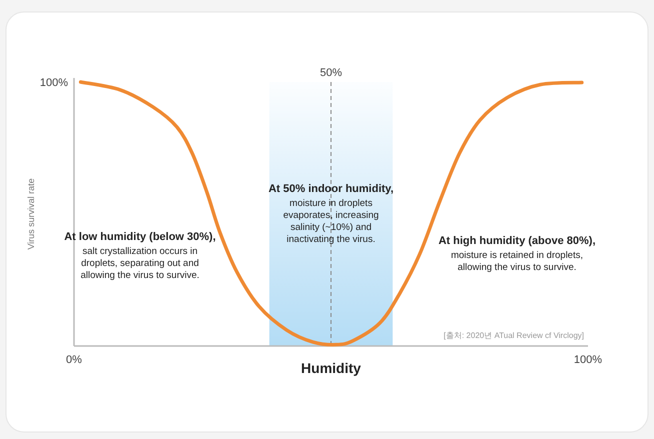 Image resolution: width=654 pixels, height=439 pixels. I want to click on annotation: At 50% indoor humidity, moisture in droplets evaporates, increasing salinity (~10%) and inactivating the virus., so click(331, 214).